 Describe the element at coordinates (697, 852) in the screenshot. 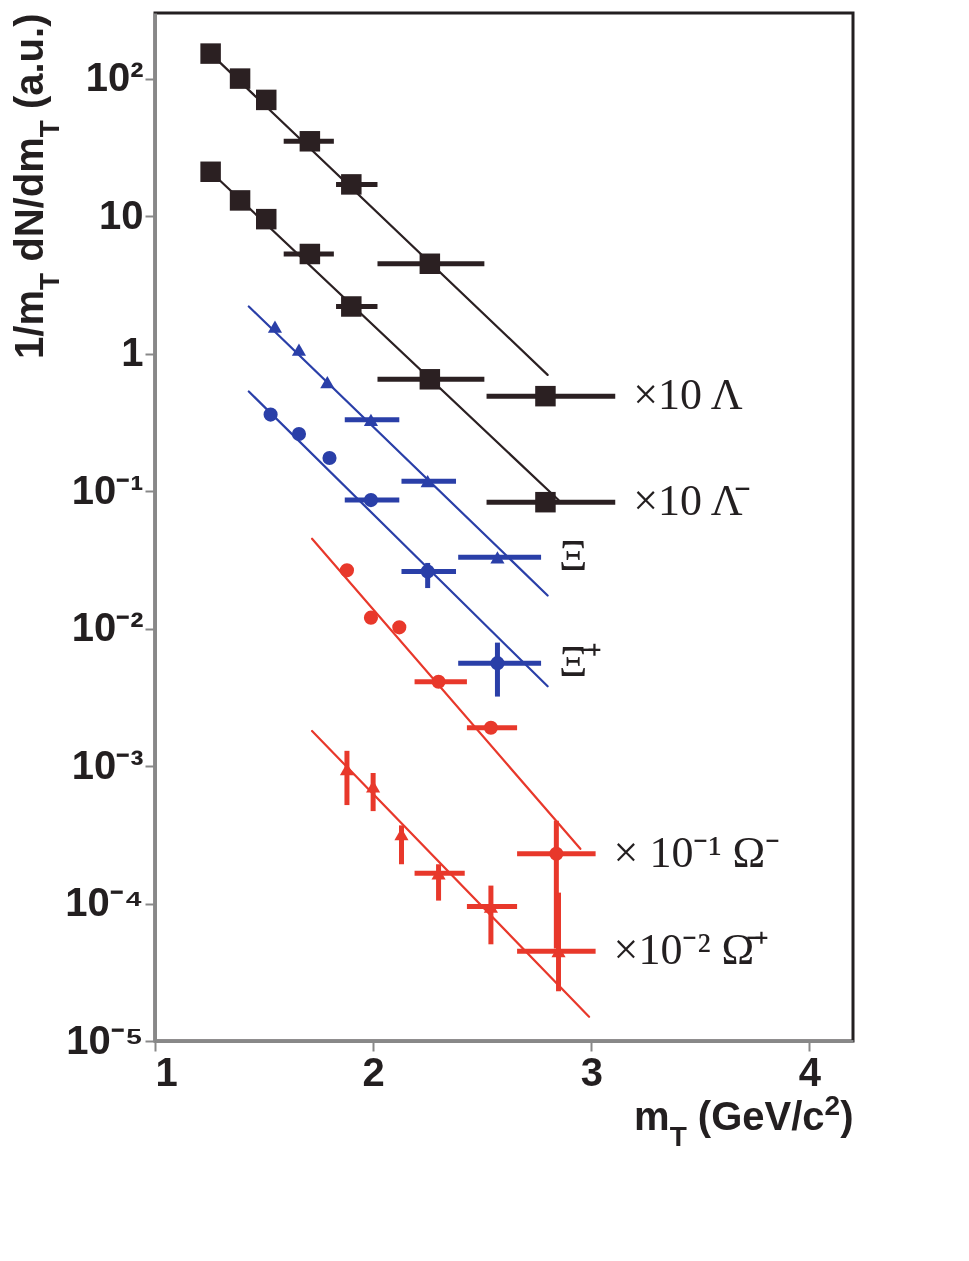

I see `series-label: × 10⁻¹ Ω⁻` at that location.